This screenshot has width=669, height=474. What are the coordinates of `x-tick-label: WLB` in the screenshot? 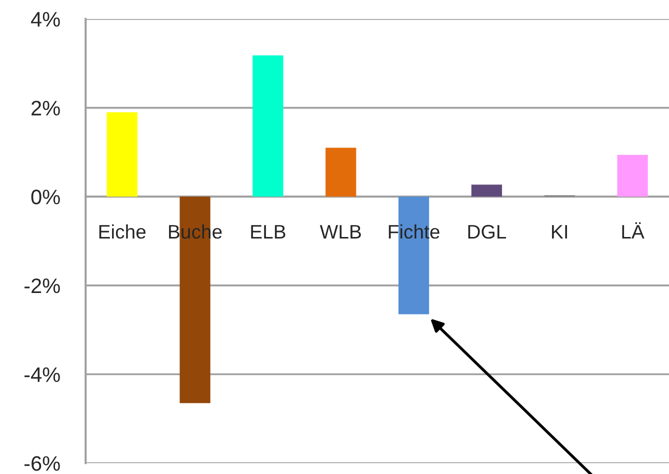 It's located at (340, 231).